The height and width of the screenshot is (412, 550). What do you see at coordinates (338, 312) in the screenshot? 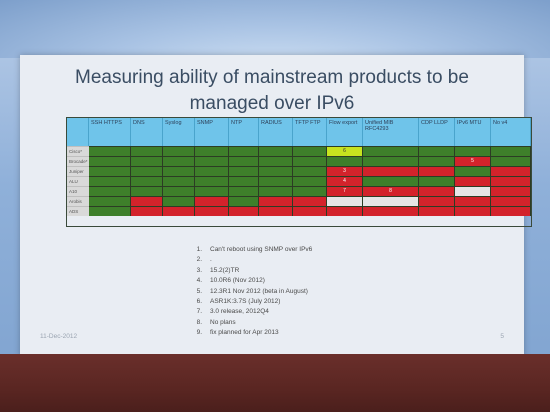
I see `footnote-item: 7. 3.0 release, 2012Q4` at bounding box center [338, 312].